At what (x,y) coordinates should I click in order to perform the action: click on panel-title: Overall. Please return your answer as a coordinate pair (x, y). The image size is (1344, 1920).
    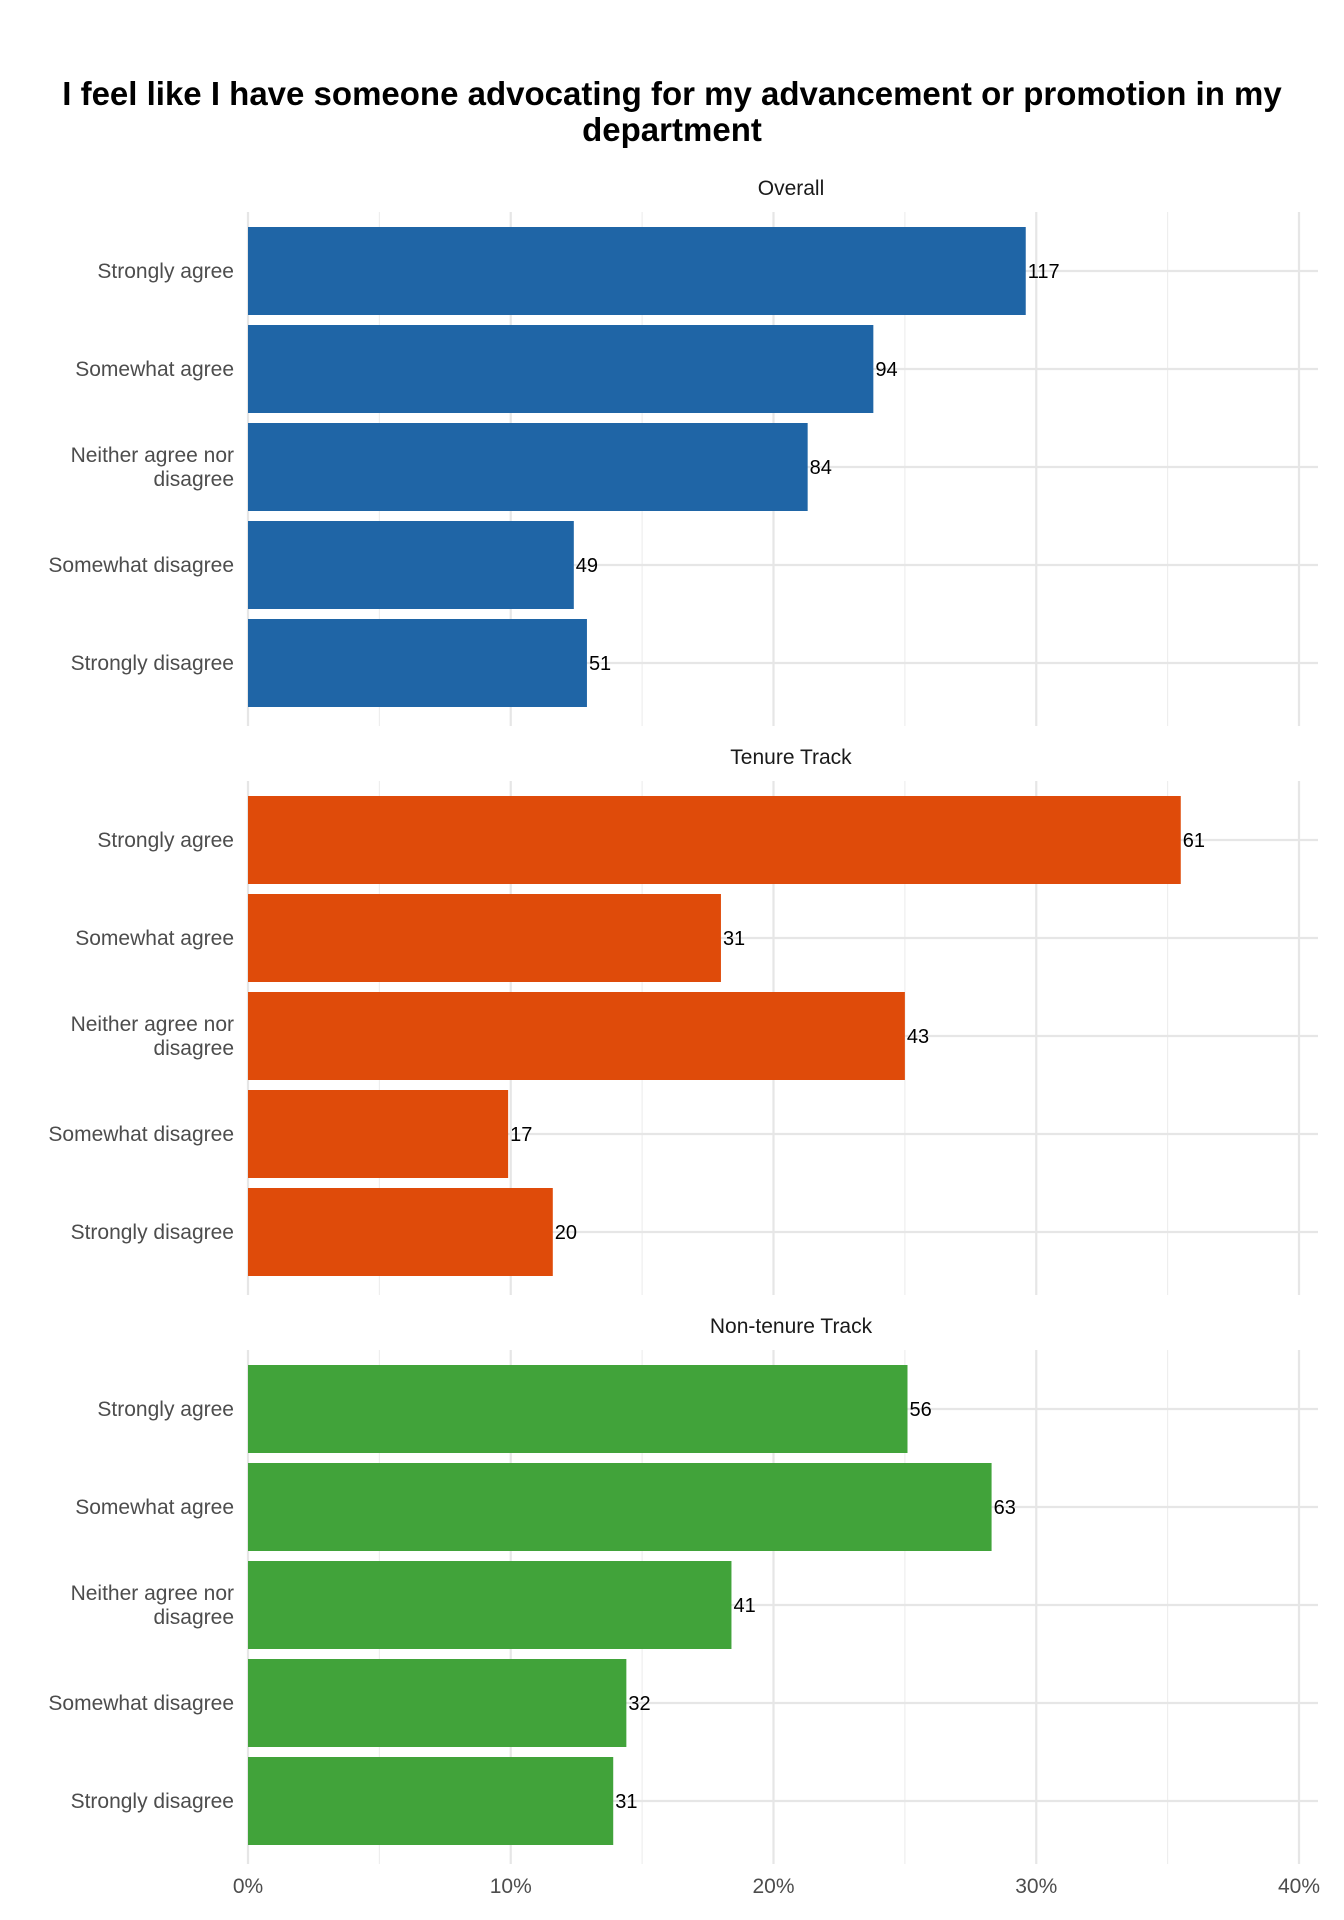
    Looking at the image, I should click on (791, 188).